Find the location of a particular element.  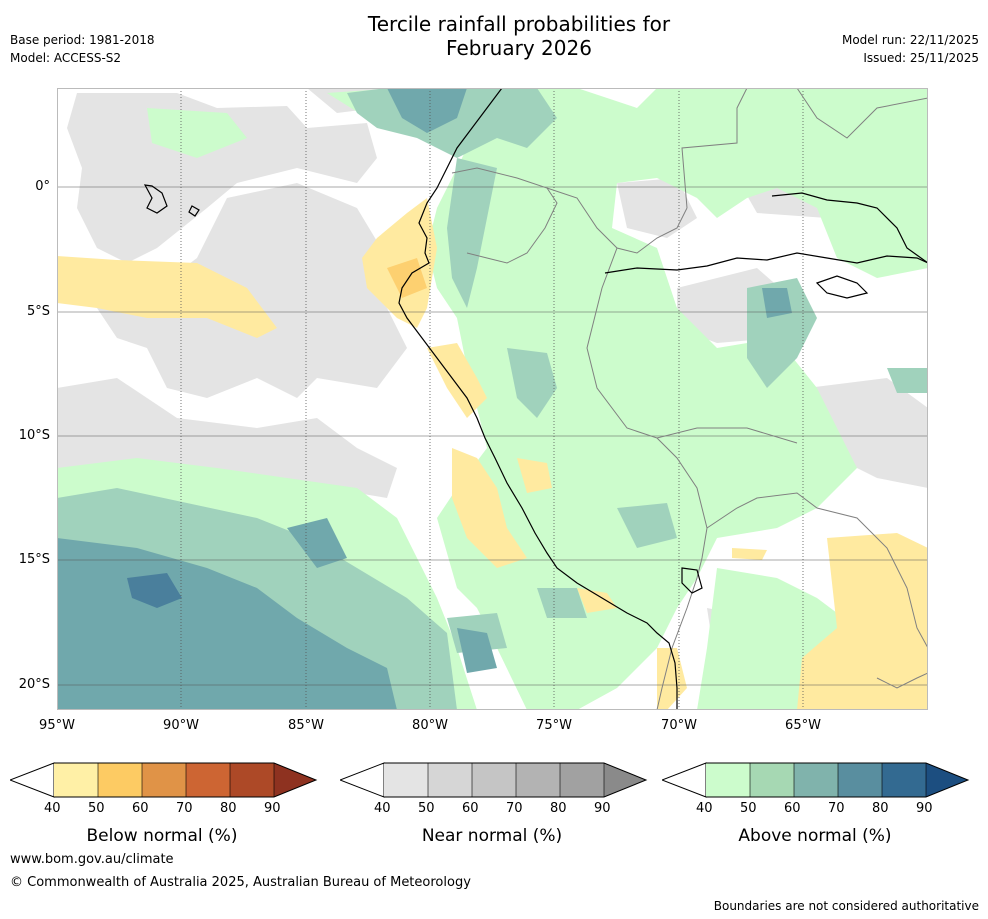

near-normal-colorbar is located at coordinates (494, 780).